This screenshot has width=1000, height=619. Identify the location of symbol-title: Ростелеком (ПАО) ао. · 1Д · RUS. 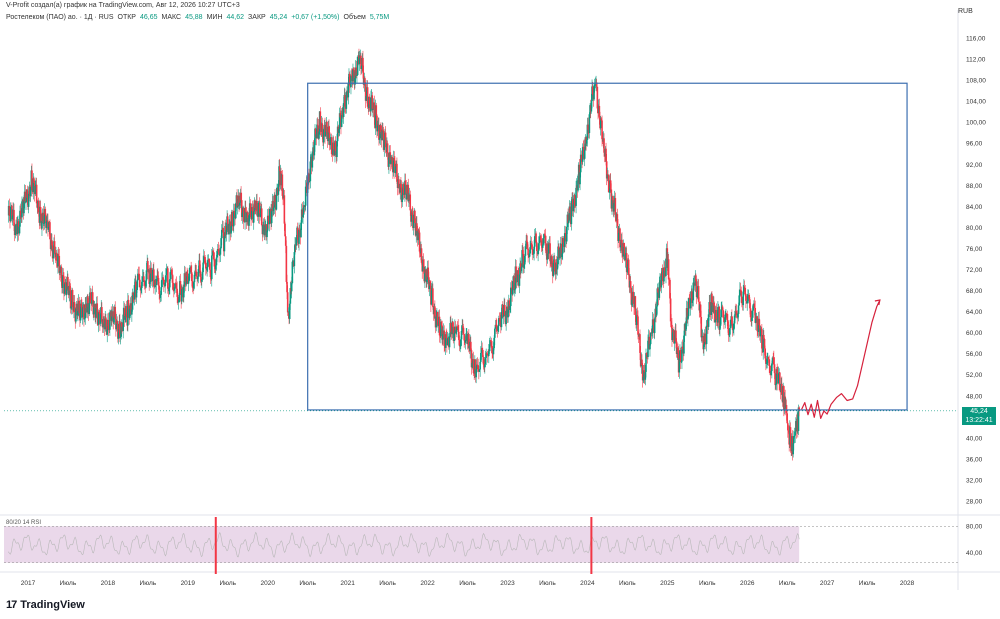
(60, 17).